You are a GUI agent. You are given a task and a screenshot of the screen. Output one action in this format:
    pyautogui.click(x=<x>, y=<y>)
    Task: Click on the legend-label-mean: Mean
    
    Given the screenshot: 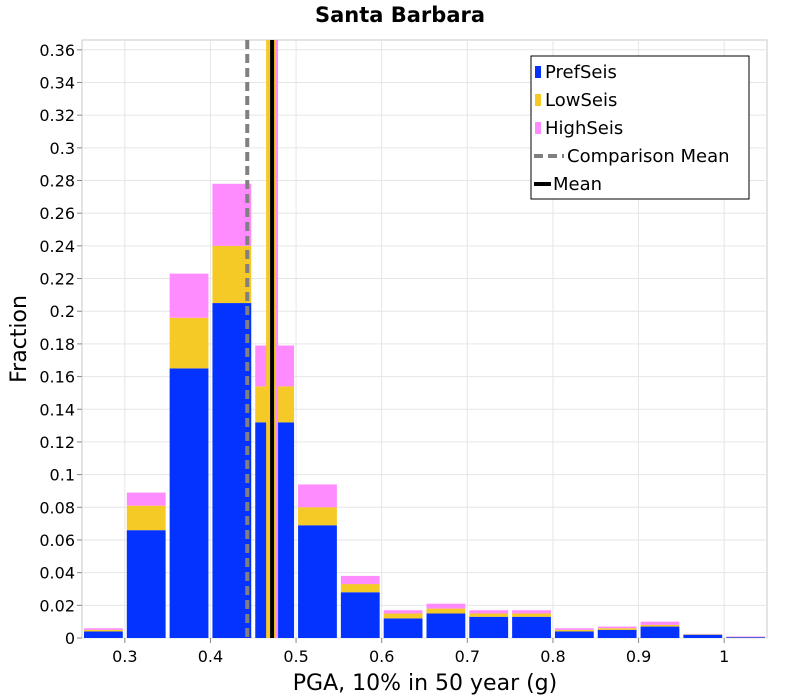 What is the action you would take?
    pyautogui.click(x=577, y=184)
    